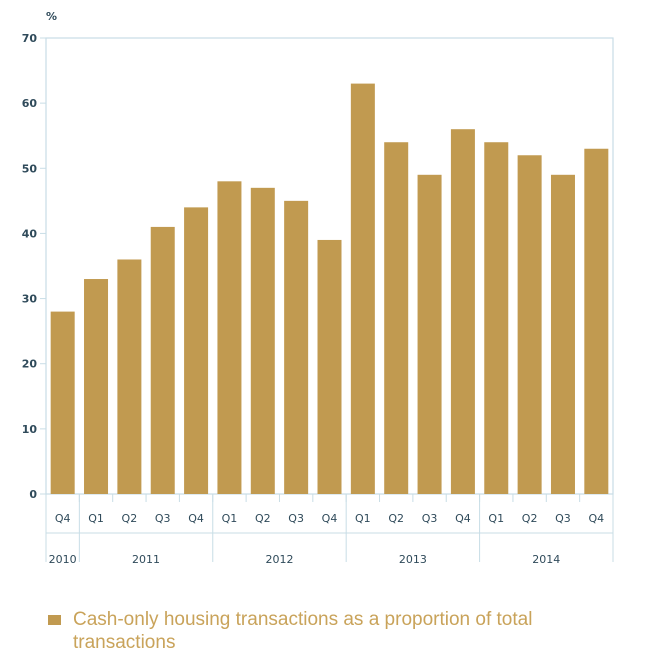 This screenshot has height=667, width=650. What do you see at coordinates (54, 620) in the screenshot?
I see `legend-swatch` at bounding box center [54, 620].